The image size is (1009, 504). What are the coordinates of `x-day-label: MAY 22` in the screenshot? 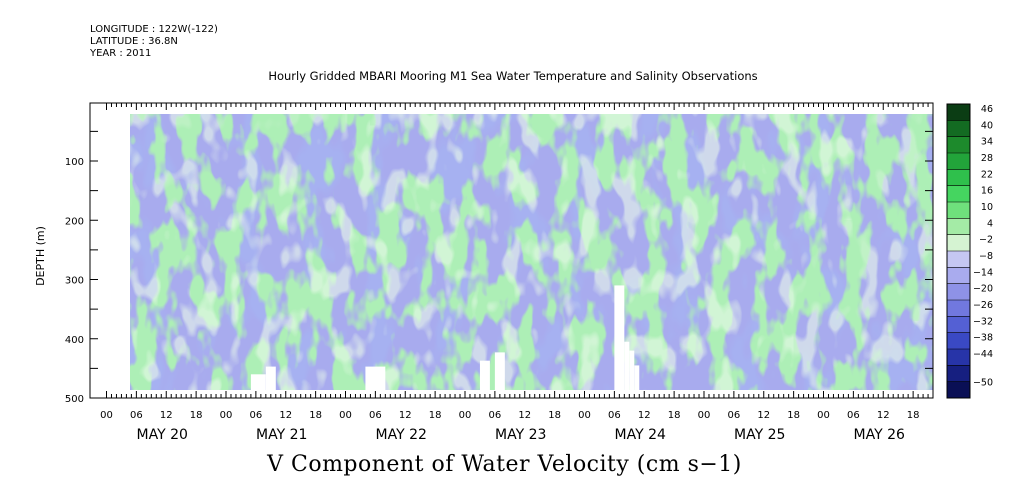 It's located at (401, 435).